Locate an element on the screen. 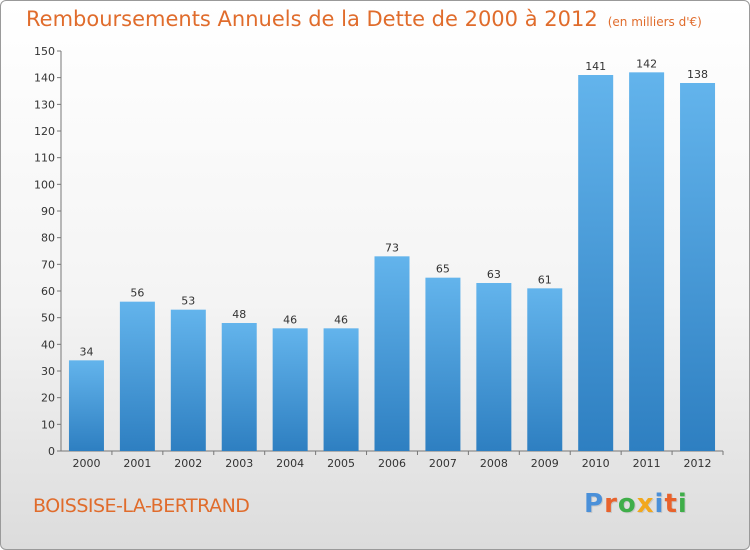 The image size is (750, 550). logo-letter: t is located at coordinates (671, 504).